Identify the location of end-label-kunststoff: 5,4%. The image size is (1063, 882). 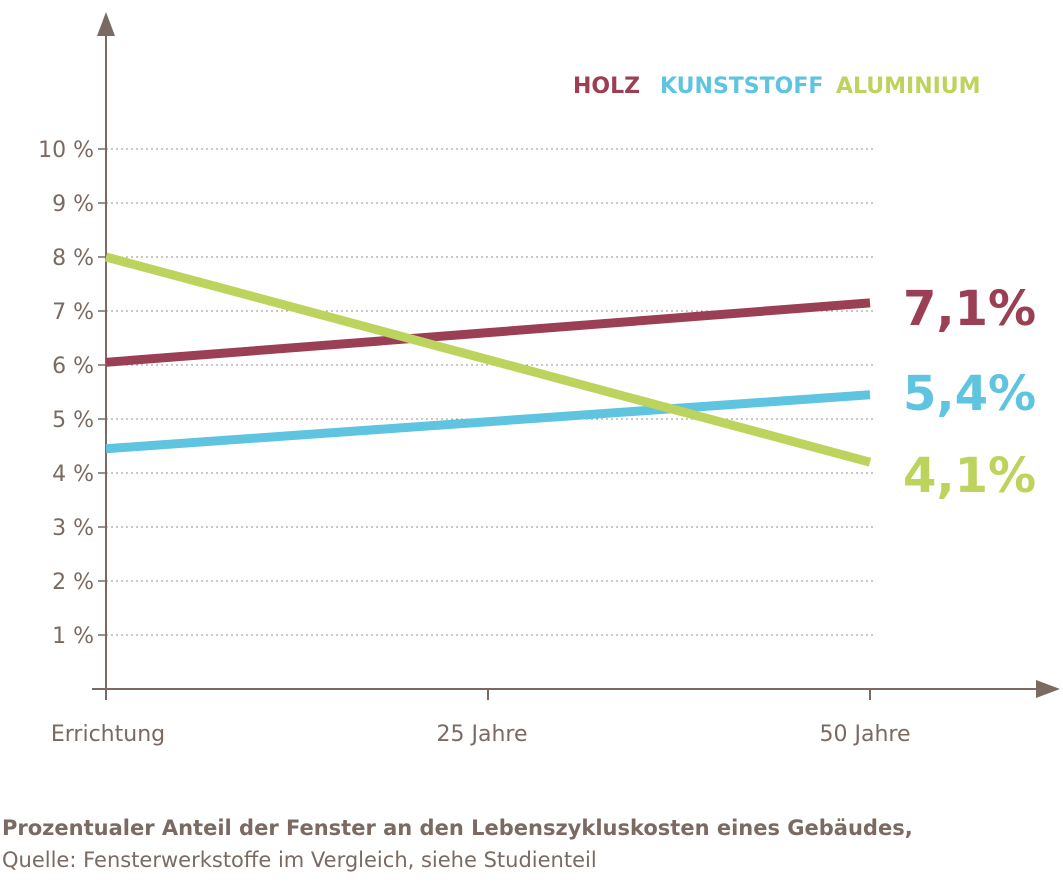
(969, 394).